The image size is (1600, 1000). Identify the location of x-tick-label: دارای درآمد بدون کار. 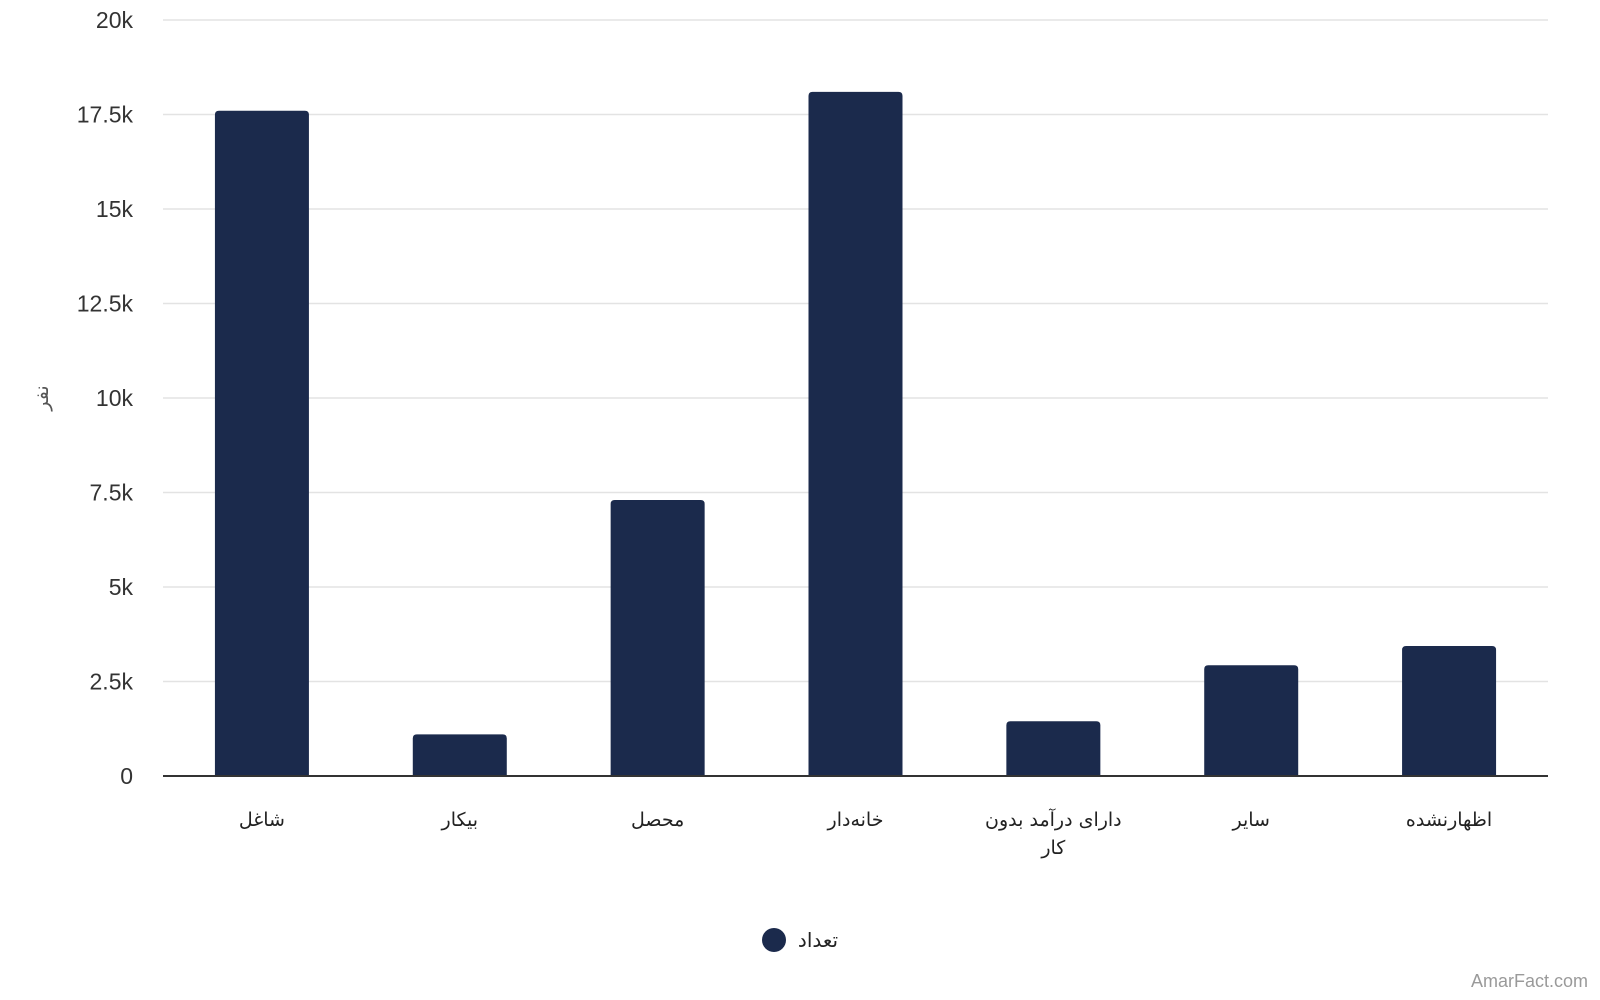
(1053, 833).